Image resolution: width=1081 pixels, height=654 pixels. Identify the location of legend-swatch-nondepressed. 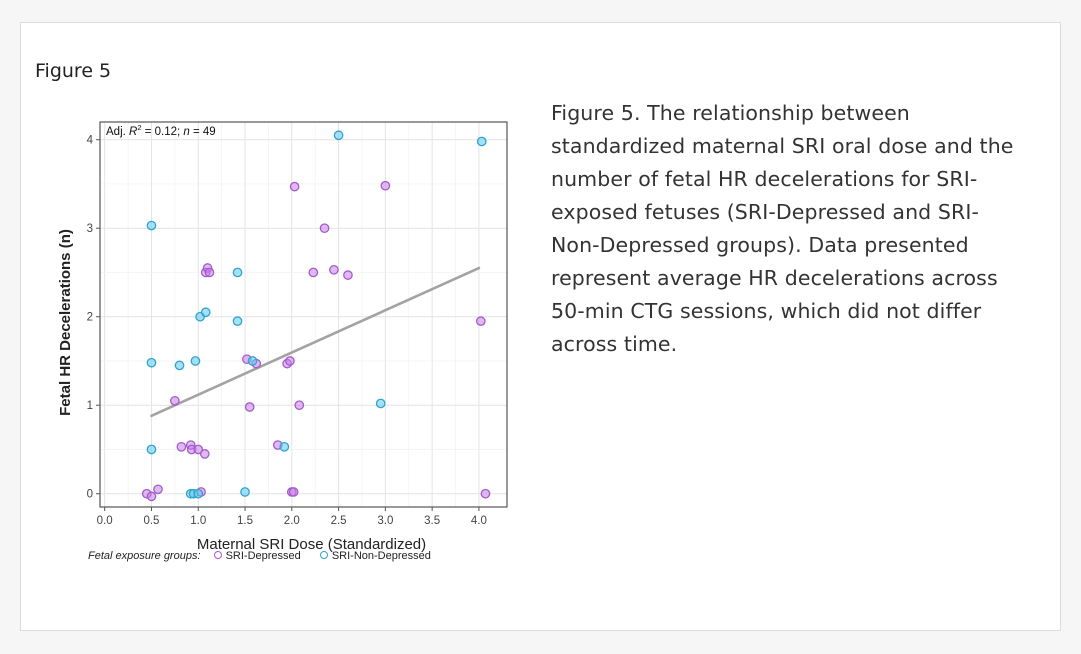
(323, 555).